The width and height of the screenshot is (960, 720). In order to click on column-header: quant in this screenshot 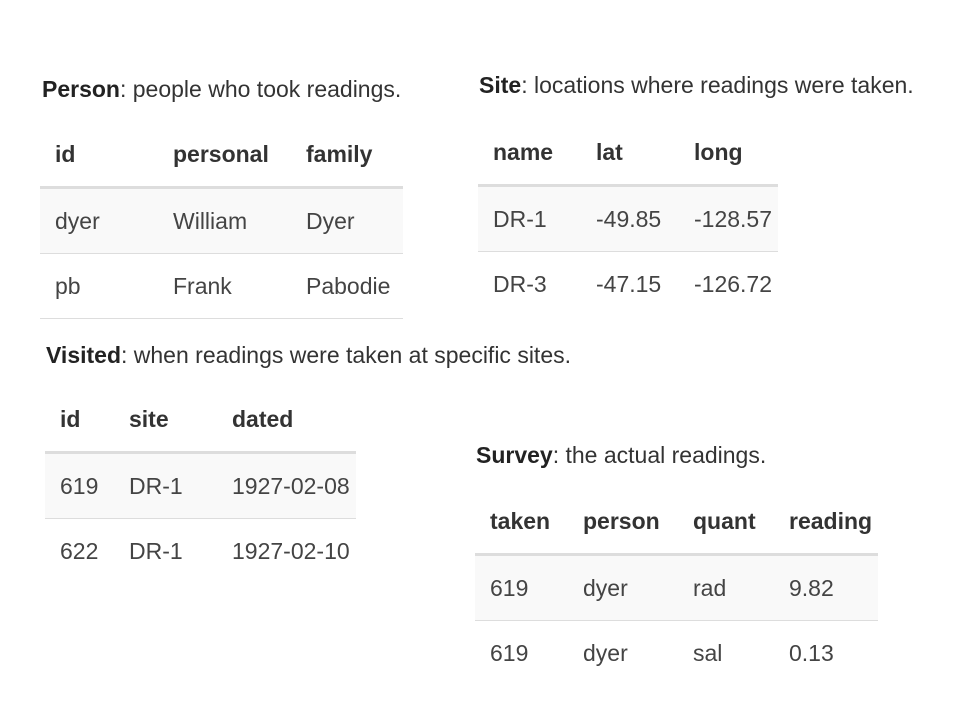, I will do `click(726, 522)`.